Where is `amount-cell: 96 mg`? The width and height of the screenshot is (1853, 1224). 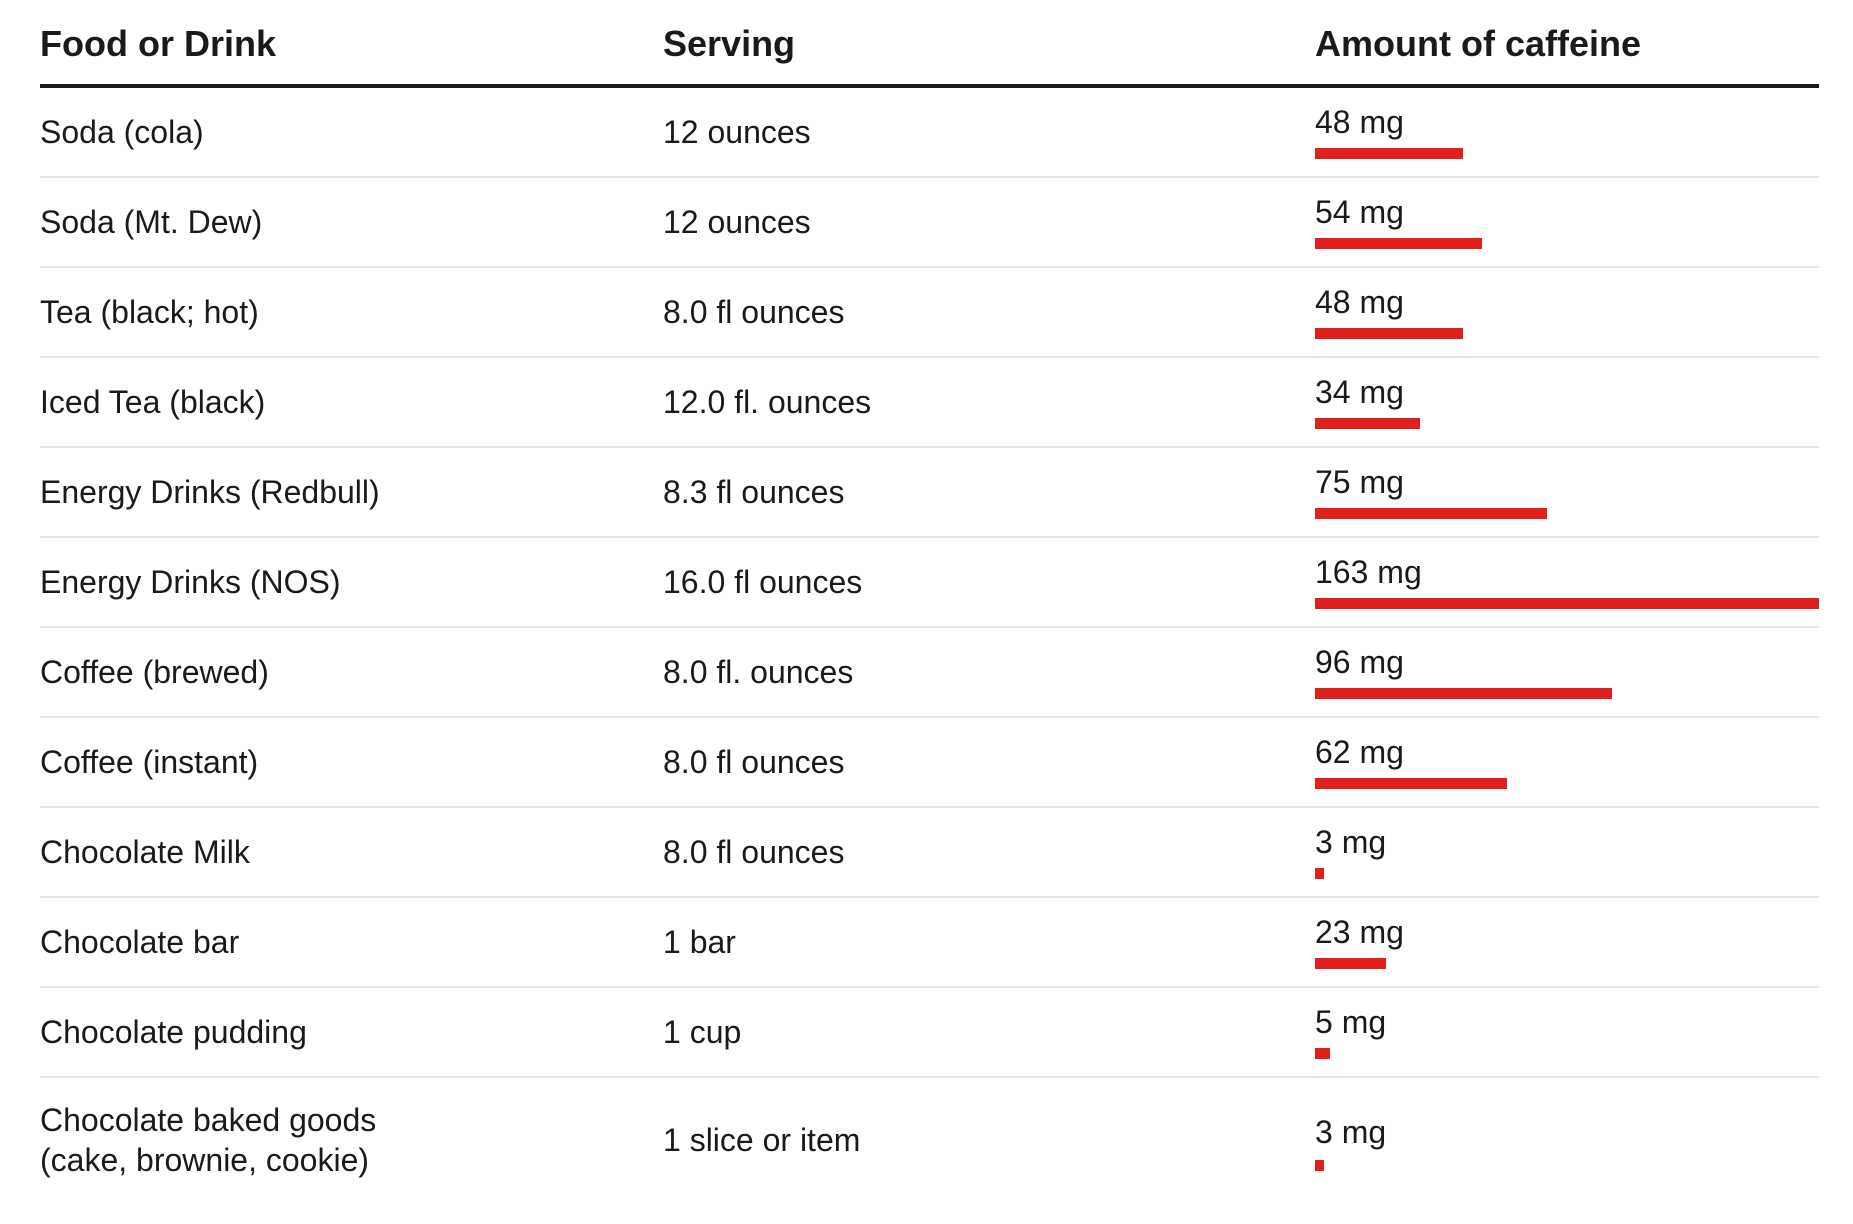
amount-cell: 96 mg is located at coordinates (1567, 672).